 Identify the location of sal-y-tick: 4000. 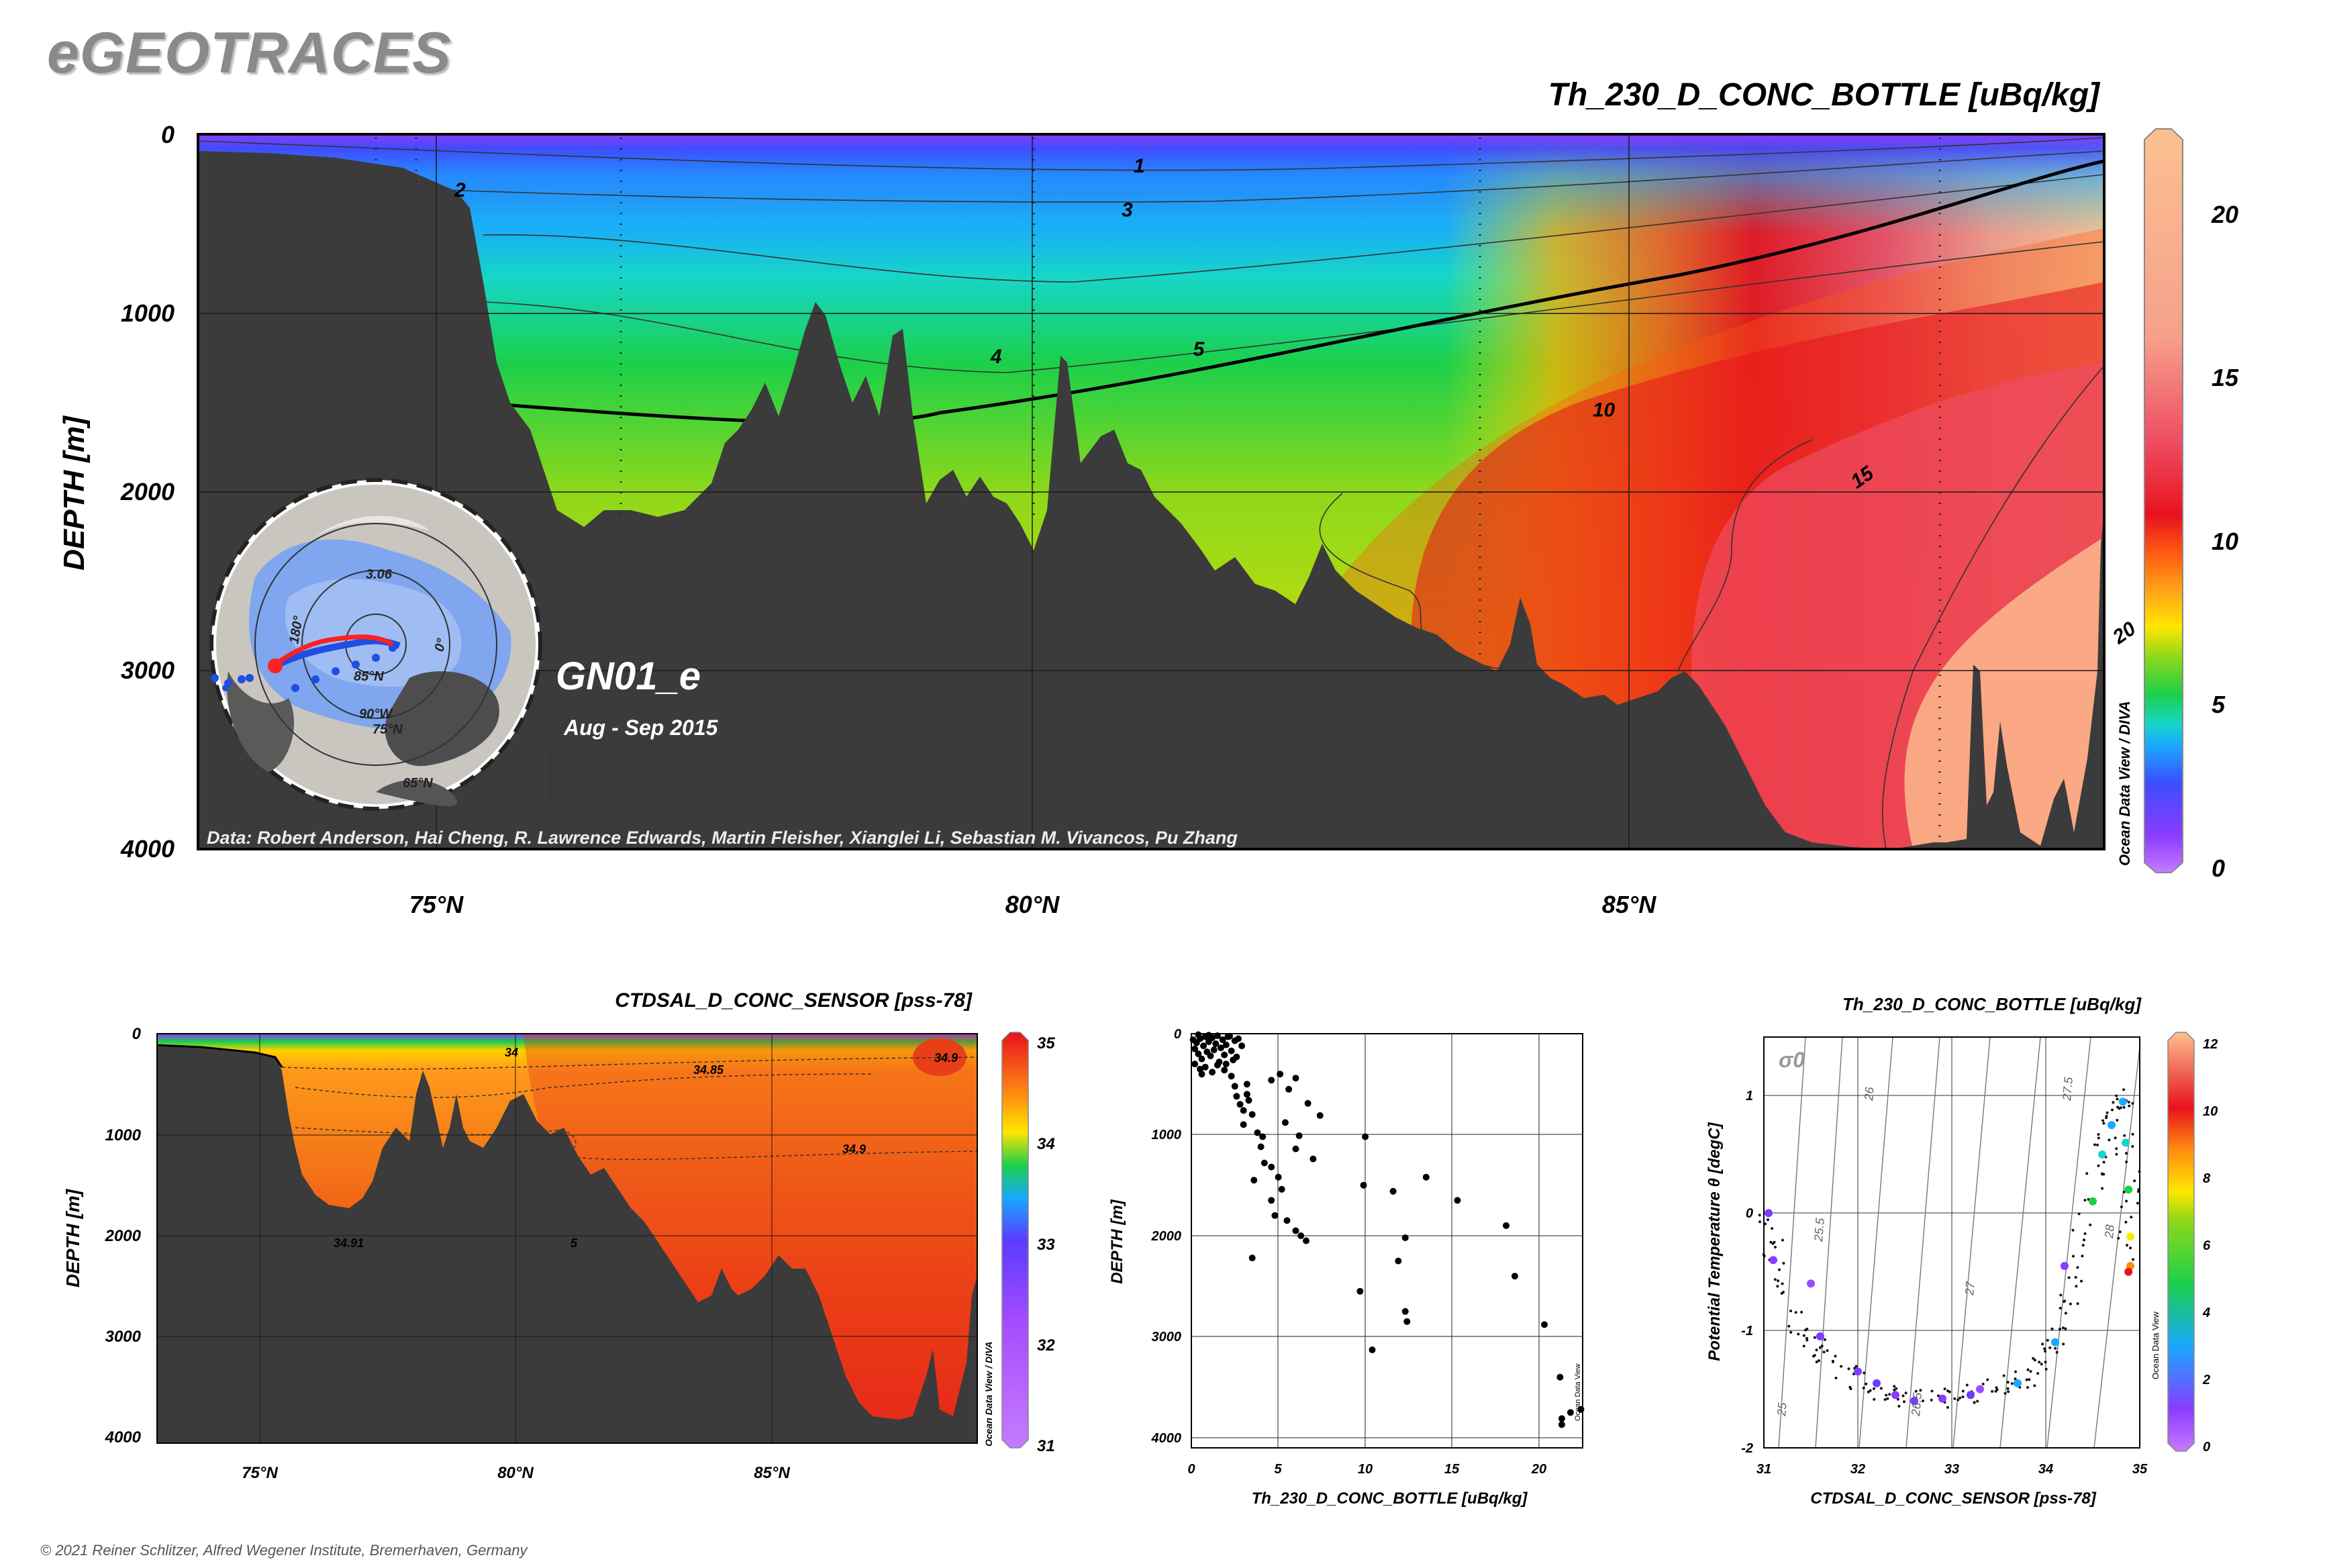
(123, 1437).